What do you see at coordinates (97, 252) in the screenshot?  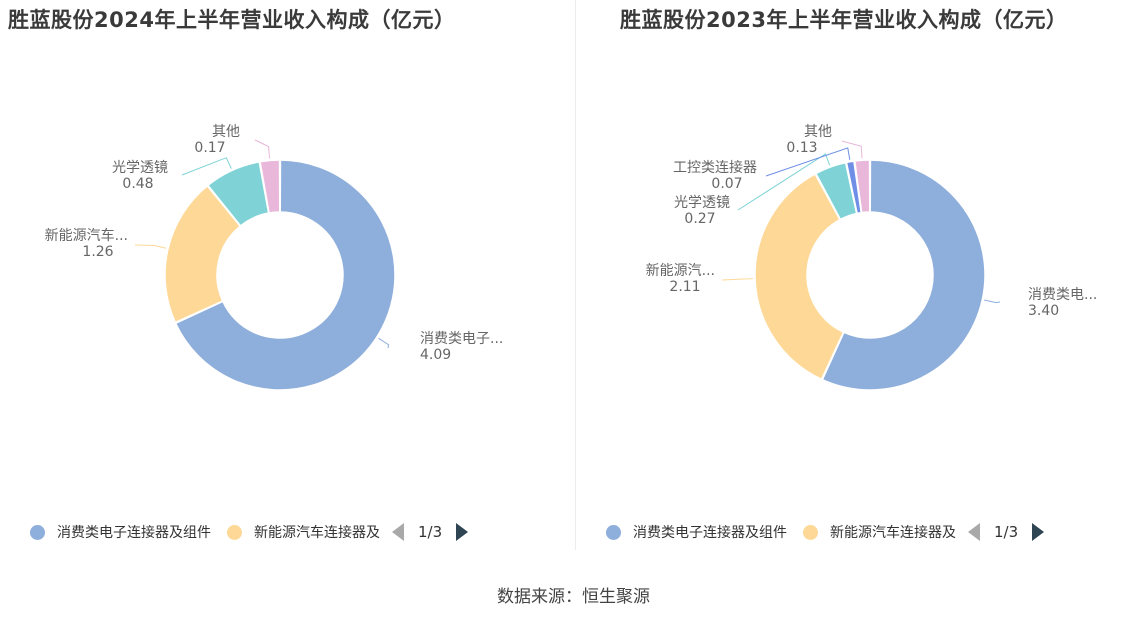 I see `slice-value-label: 1.26` at bounding box center [97, 252].